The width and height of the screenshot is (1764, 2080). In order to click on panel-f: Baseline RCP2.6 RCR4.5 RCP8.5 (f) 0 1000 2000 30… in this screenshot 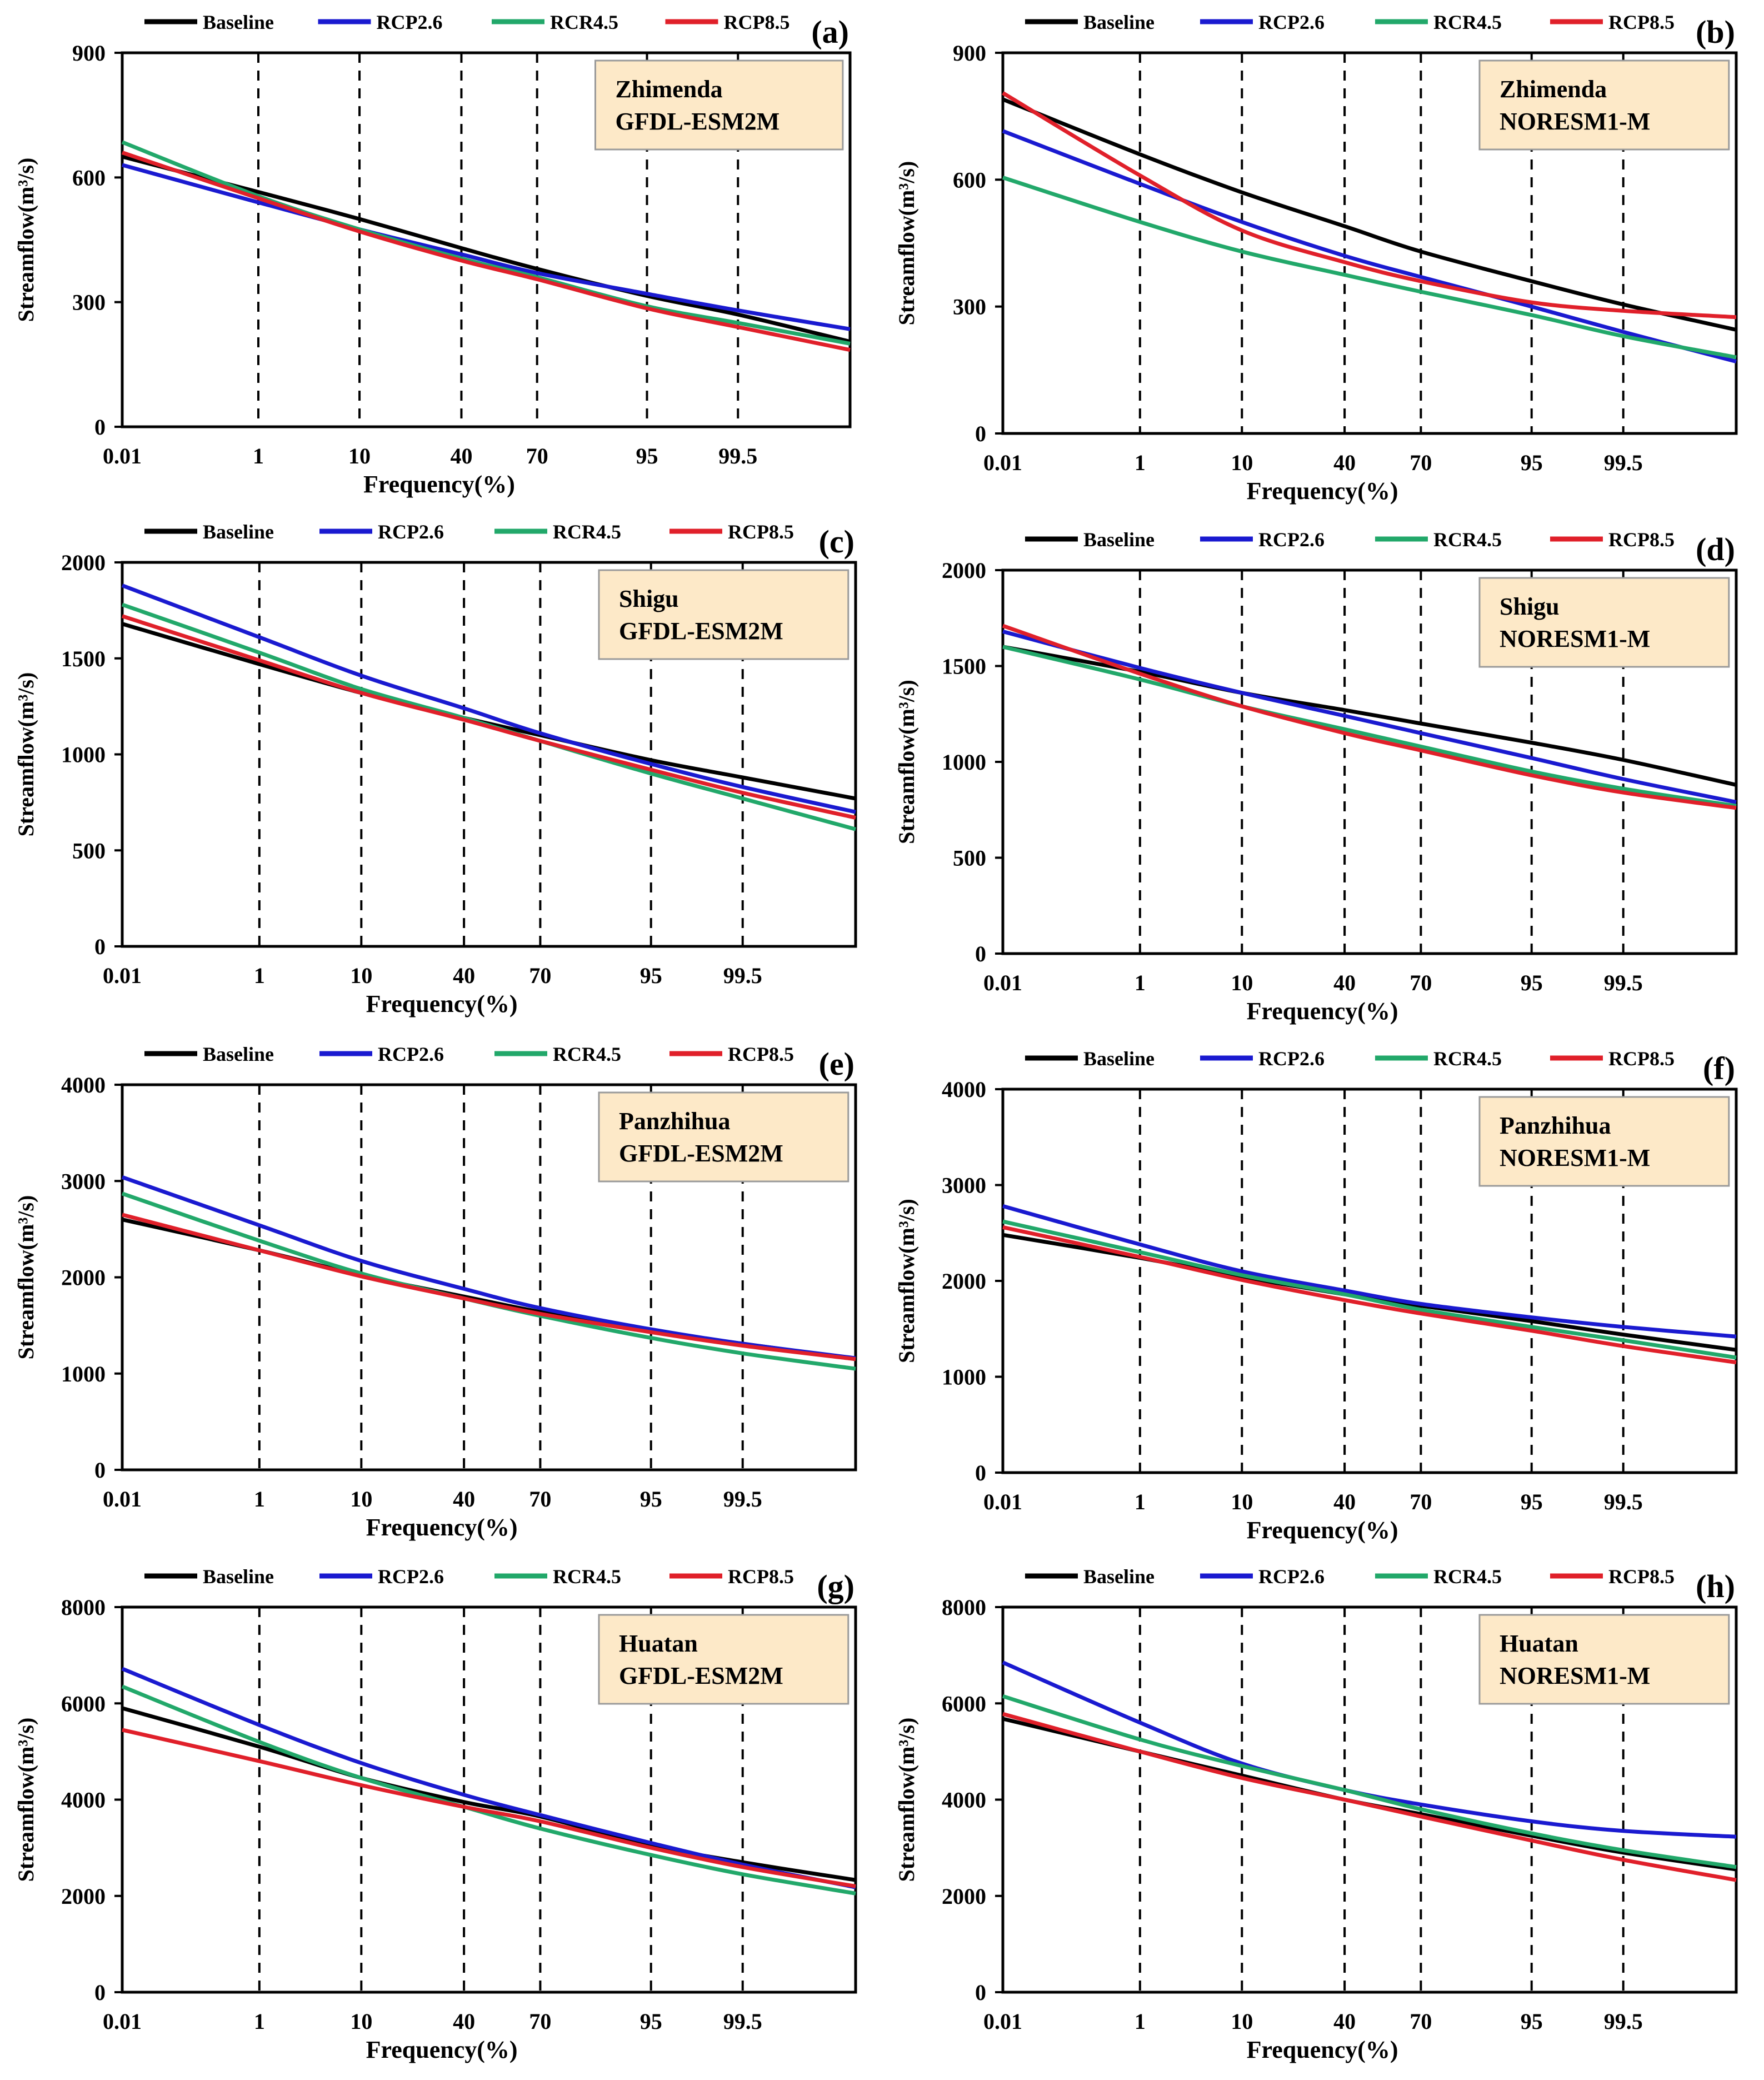, I will do `click(1316, 1296)`.